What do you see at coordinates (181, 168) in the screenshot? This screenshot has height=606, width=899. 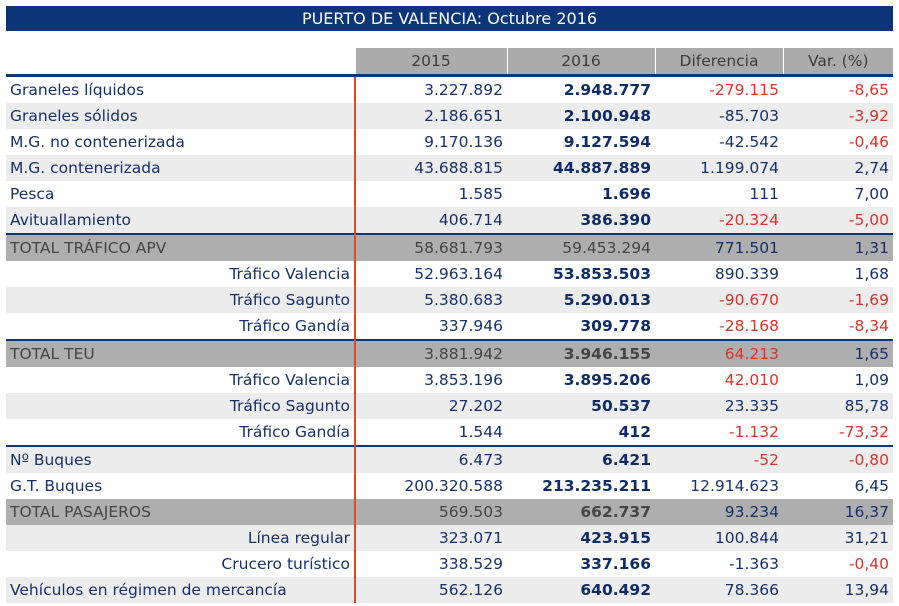 I see `row-label: M.G. contenerizada` at bounding box center [181, 168].